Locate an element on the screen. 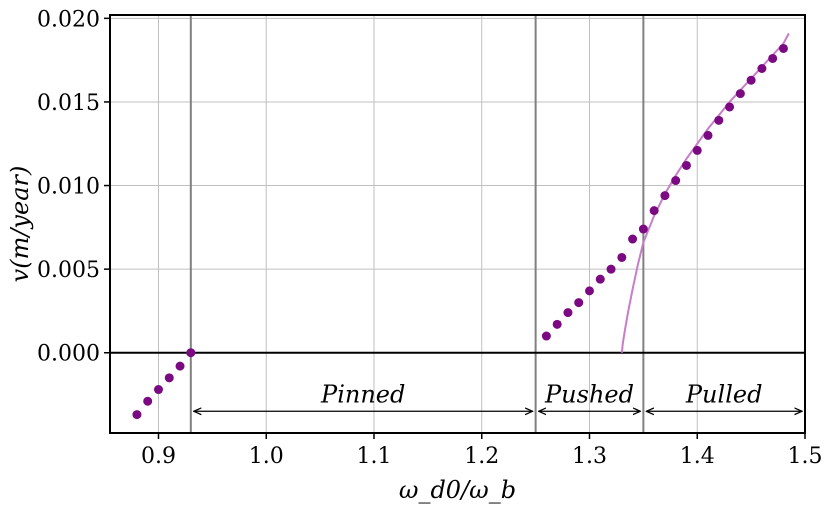  theory-curve is located at coordinates (705, 192).